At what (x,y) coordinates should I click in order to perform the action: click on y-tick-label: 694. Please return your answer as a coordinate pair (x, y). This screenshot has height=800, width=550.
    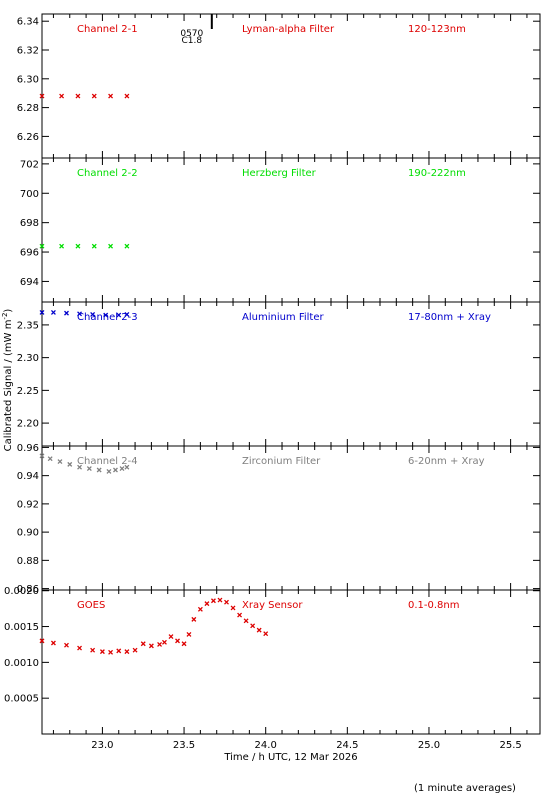
    Looking at the image, I should click on (29, 282).